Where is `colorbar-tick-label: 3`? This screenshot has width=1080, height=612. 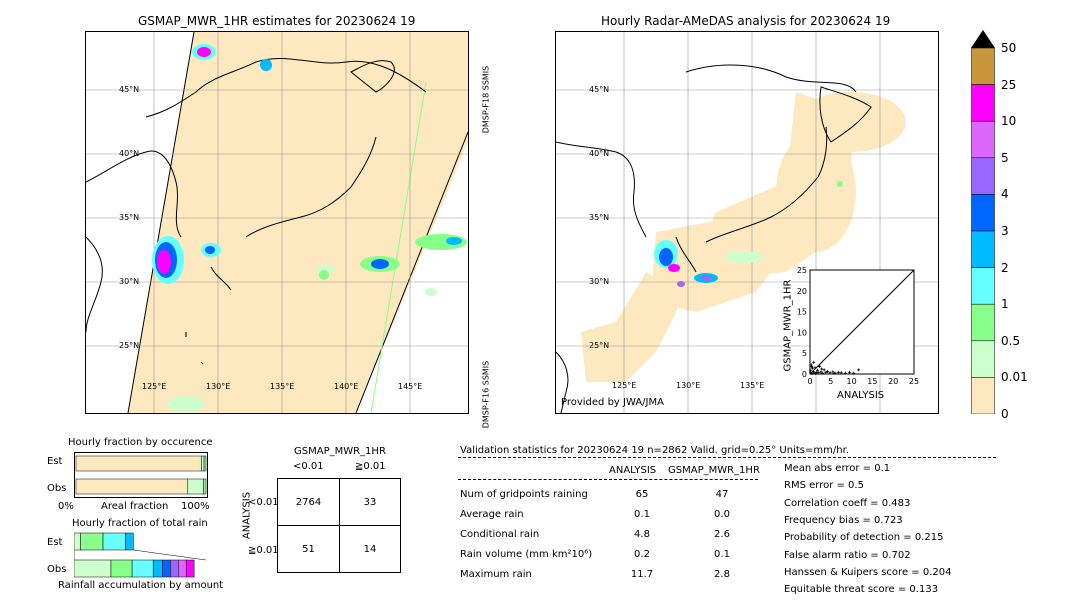 colorbar-tick-label: 3 is located at coordinates (1005, 231).